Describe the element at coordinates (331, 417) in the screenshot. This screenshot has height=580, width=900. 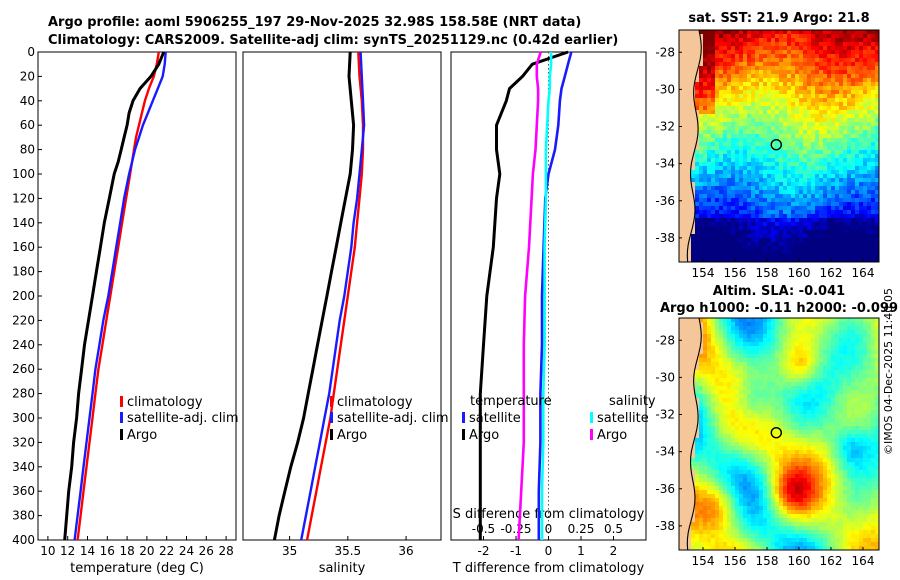
I see `salinity-legend-satellite-swatch` at that location.